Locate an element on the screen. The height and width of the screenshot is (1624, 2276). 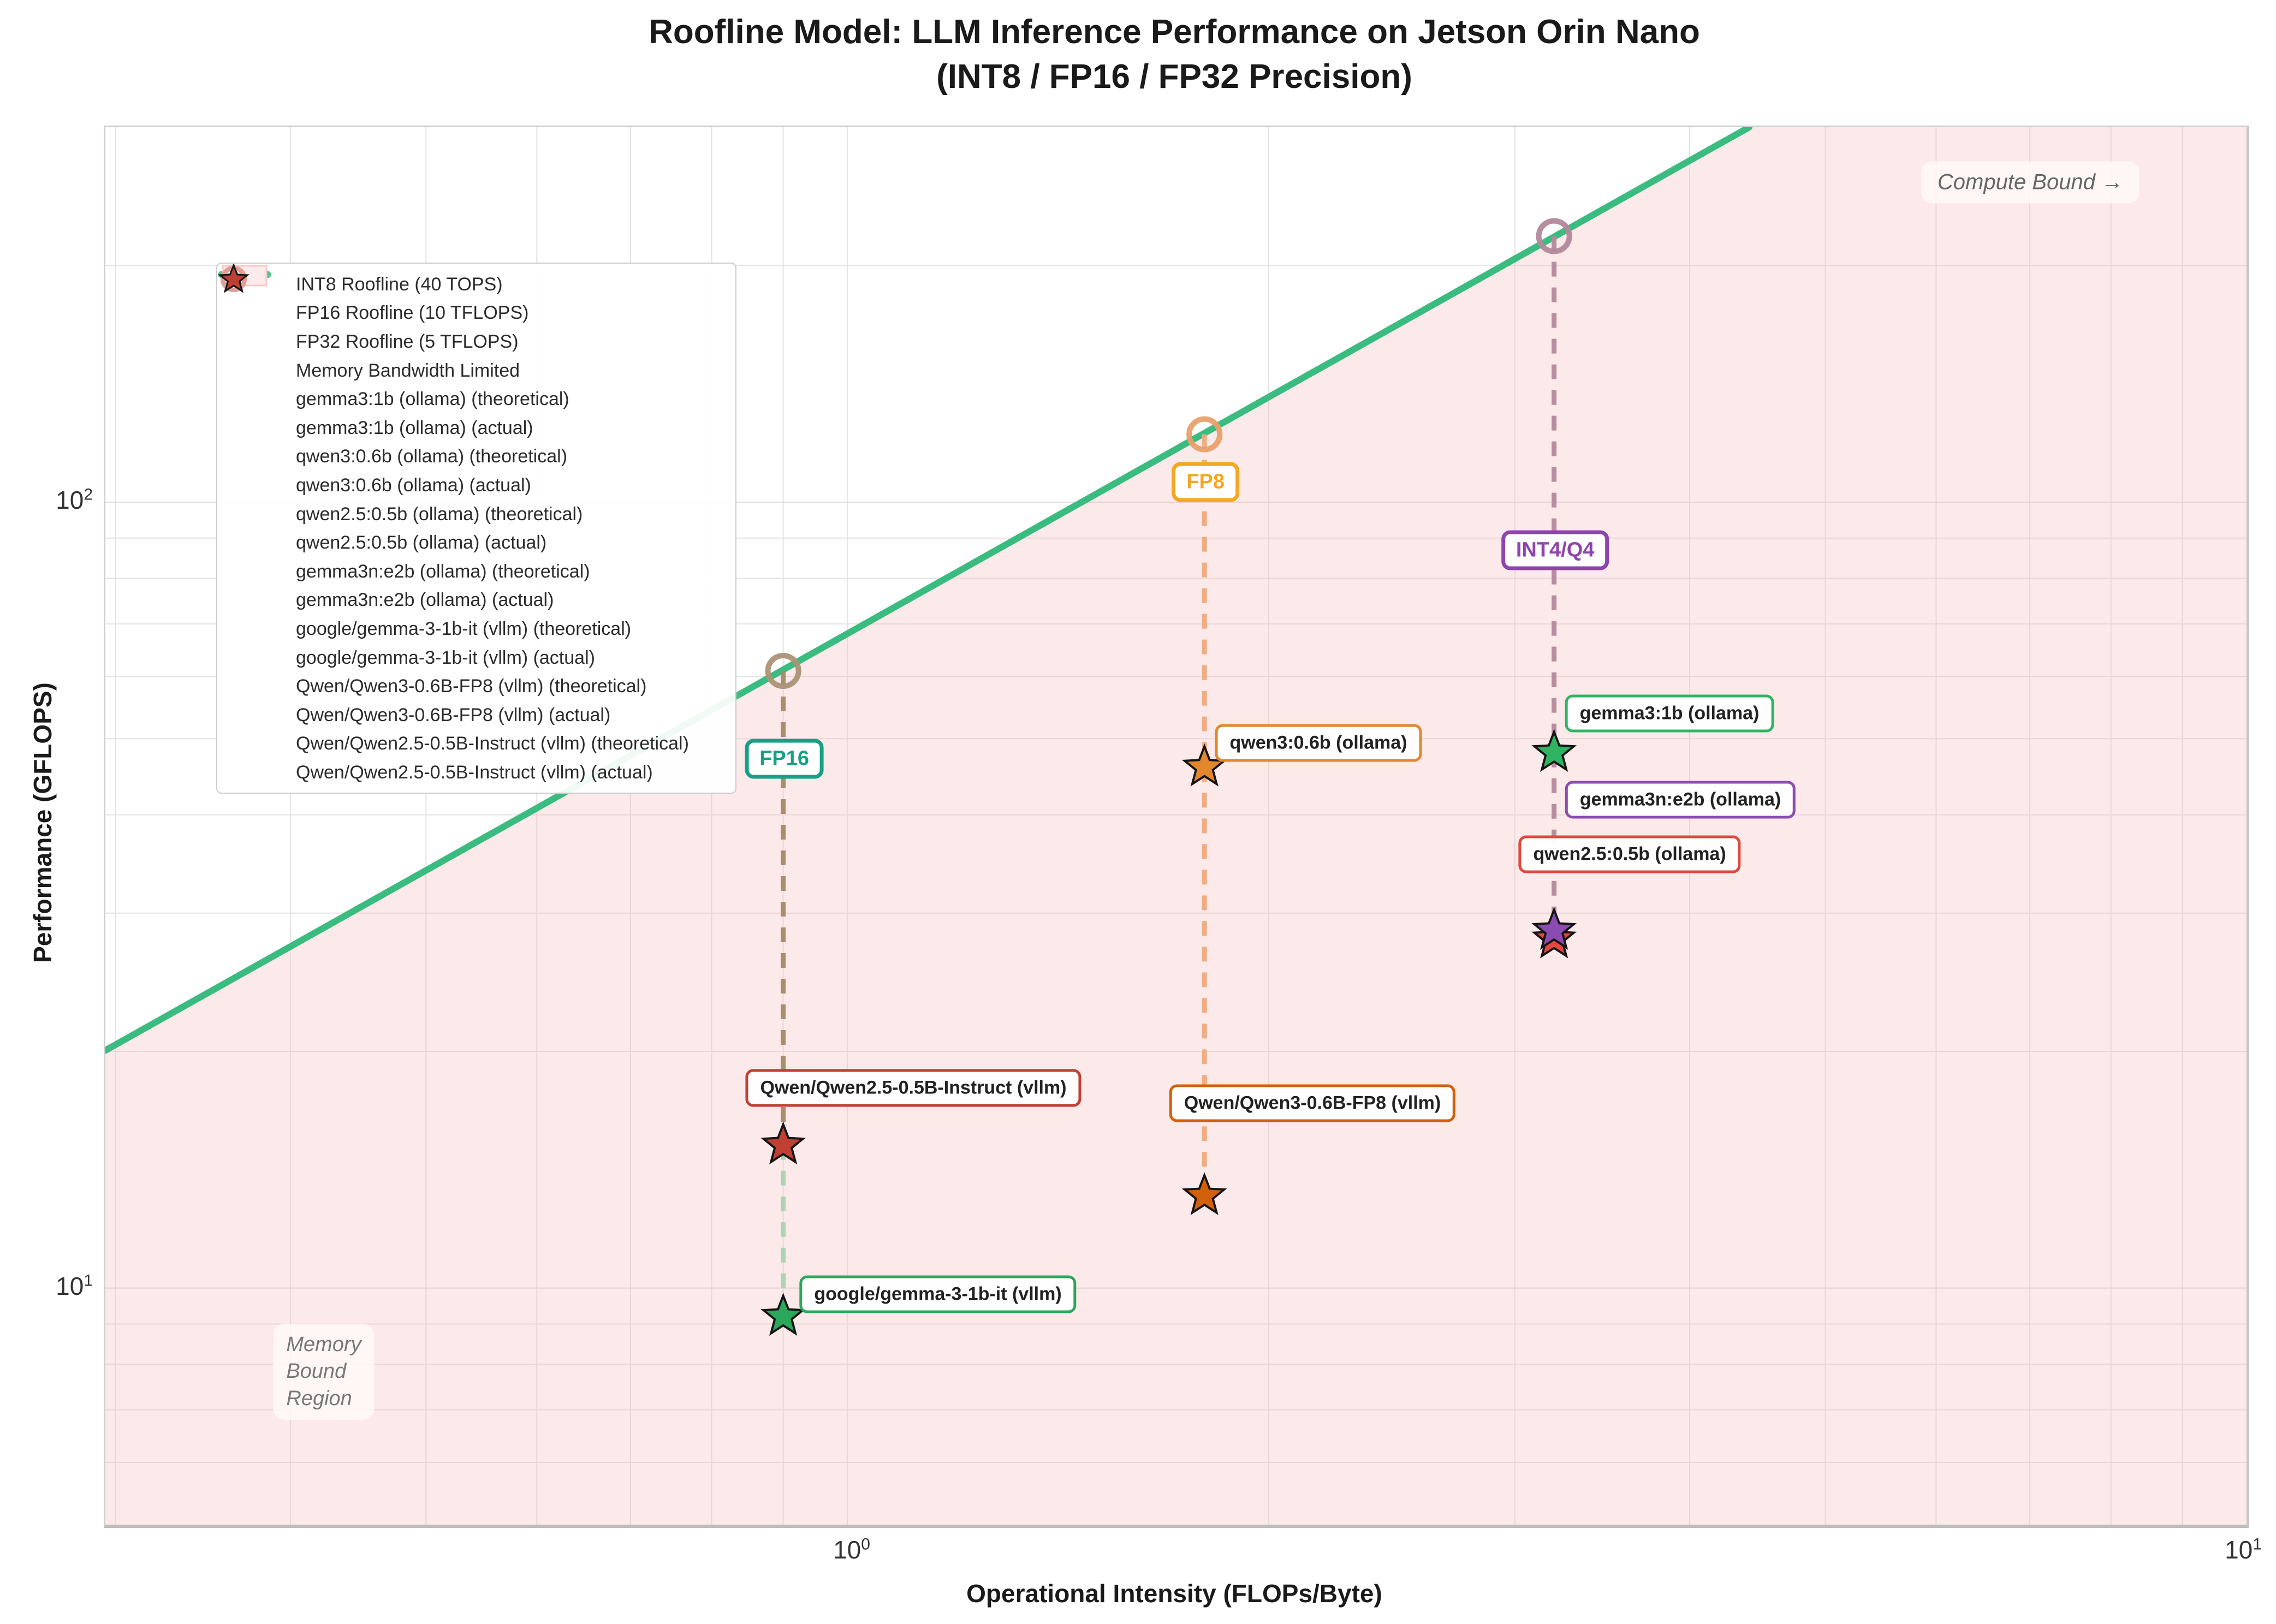
legend-entry-label: FP32 Roofline (5 TFLOPS) is located at coordinates (407, 341).